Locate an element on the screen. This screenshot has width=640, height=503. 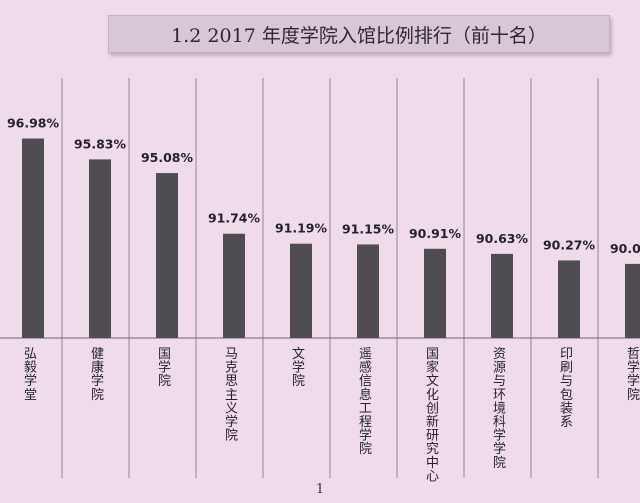
value-label: 90.91% is located at coordinates (435, 233).